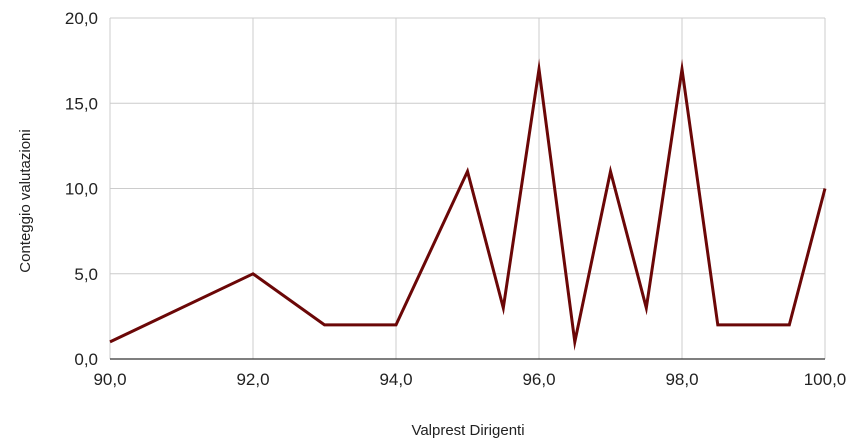 The height and width of the screenshot is (439, 856). I want to click on x-tick-label: 98,0, so click(681, 379).